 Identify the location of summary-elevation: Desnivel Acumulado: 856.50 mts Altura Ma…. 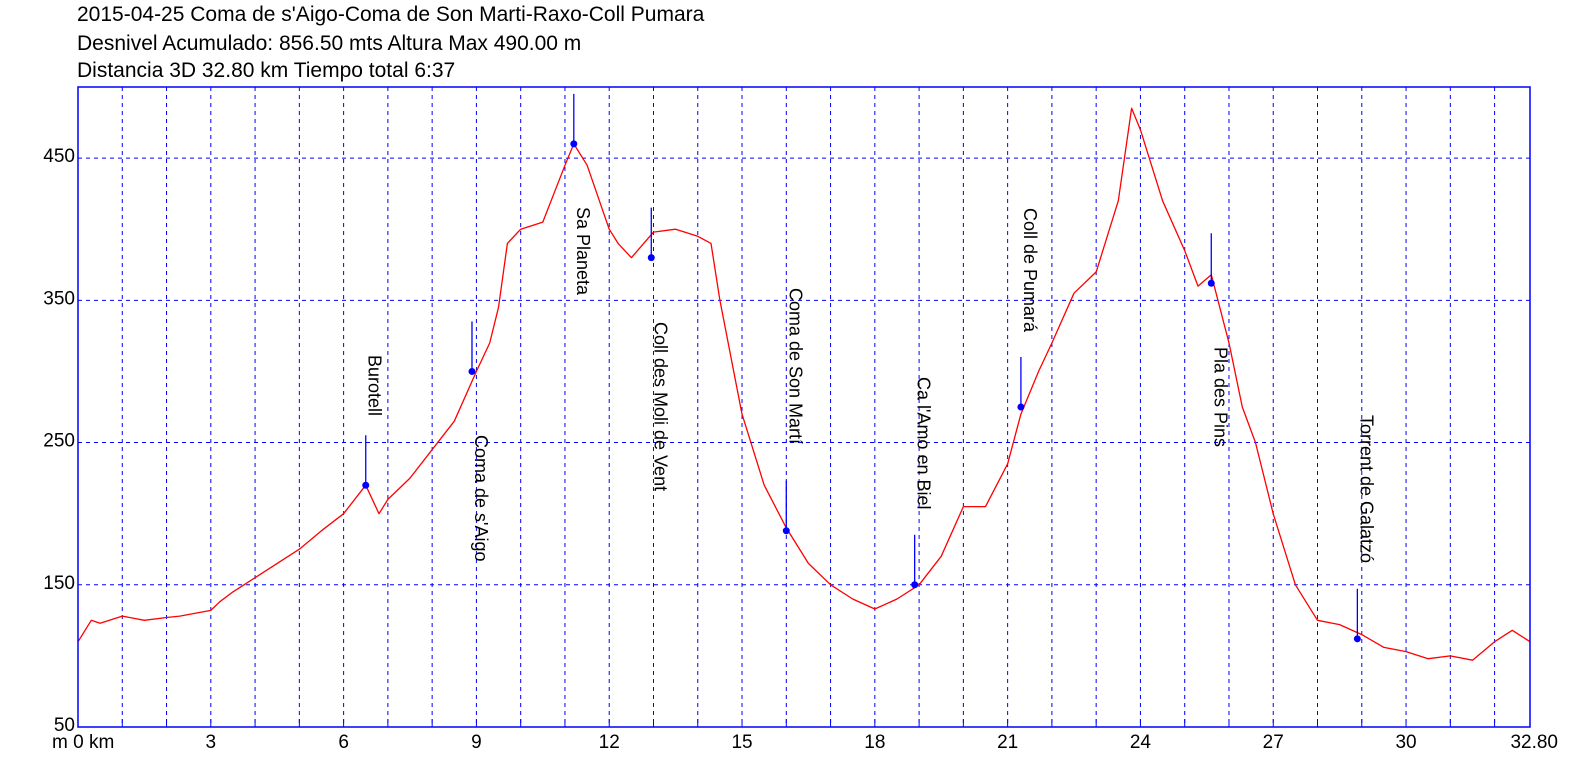
(329, 43).